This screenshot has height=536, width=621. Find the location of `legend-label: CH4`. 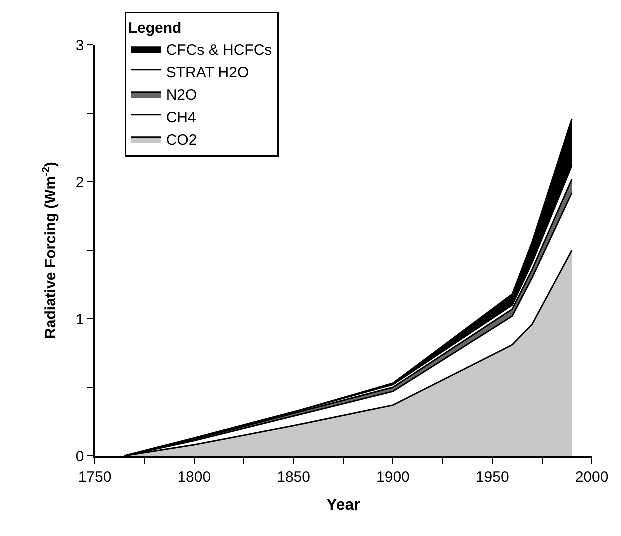

legend-label: CH4 is located at coordinates (181, 118).